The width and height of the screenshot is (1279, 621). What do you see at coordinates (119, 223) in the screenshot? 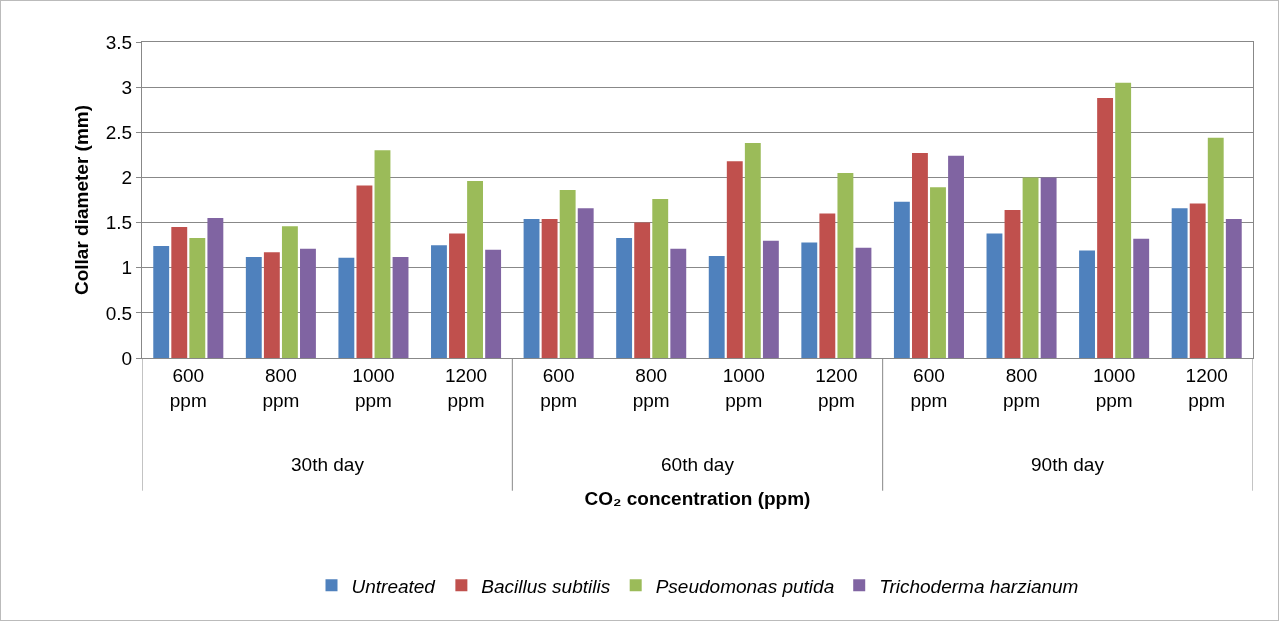
I see `y-tick-label: 1.5` at bounding box center [119, 223].